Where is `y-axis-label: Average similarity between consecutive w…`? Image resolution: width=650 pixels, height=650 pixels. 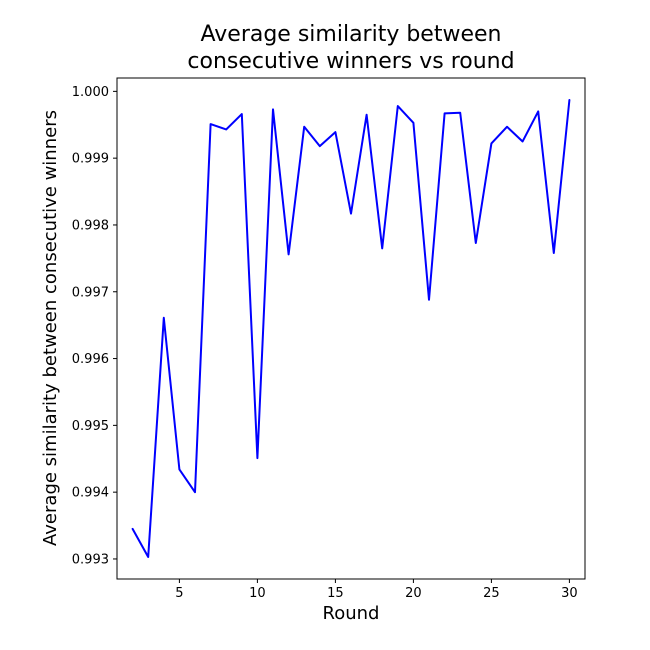 y-axis-label: Average similarity between consecutive w… is located at coordinates (50, 328).